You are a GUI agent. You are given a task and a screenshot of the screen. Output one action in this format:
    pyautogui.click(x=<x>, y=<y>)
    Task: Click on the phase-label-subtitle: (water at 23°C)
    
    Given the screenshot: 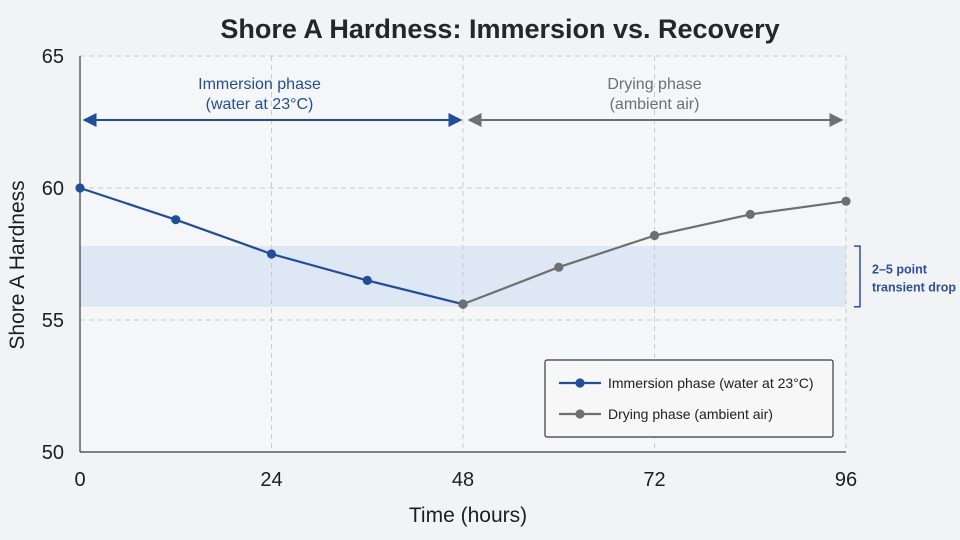 What is the action you would take?
    pyautogui.click(x=260, y=104)
    